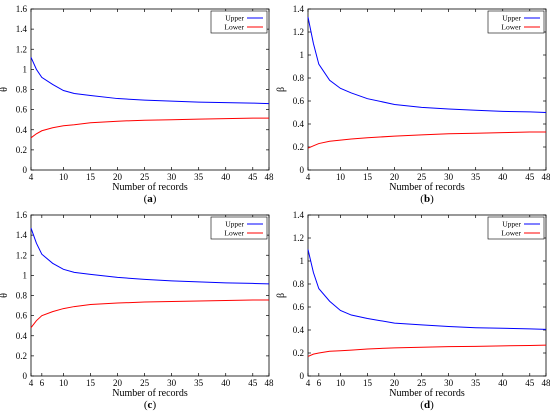  What do you see at coordinates (150, 199) in the screenshot?
I see `panel-caption: (a)` at bounding box center [150, 199].